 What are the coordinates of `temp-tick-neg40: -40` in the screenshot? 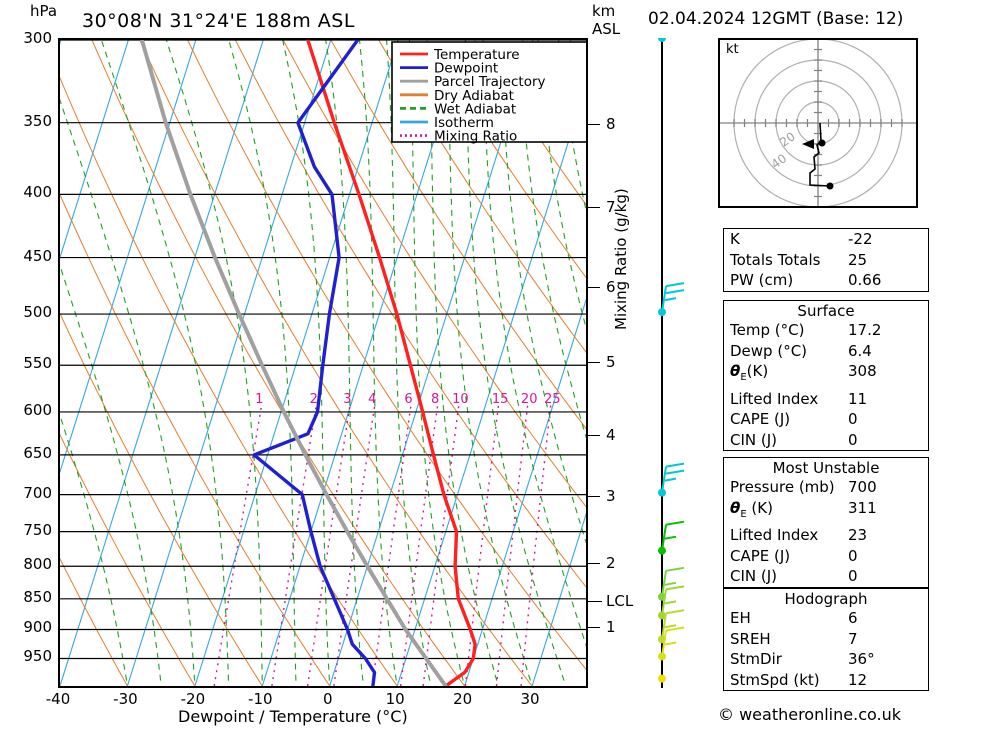 It's located at (58, 699).